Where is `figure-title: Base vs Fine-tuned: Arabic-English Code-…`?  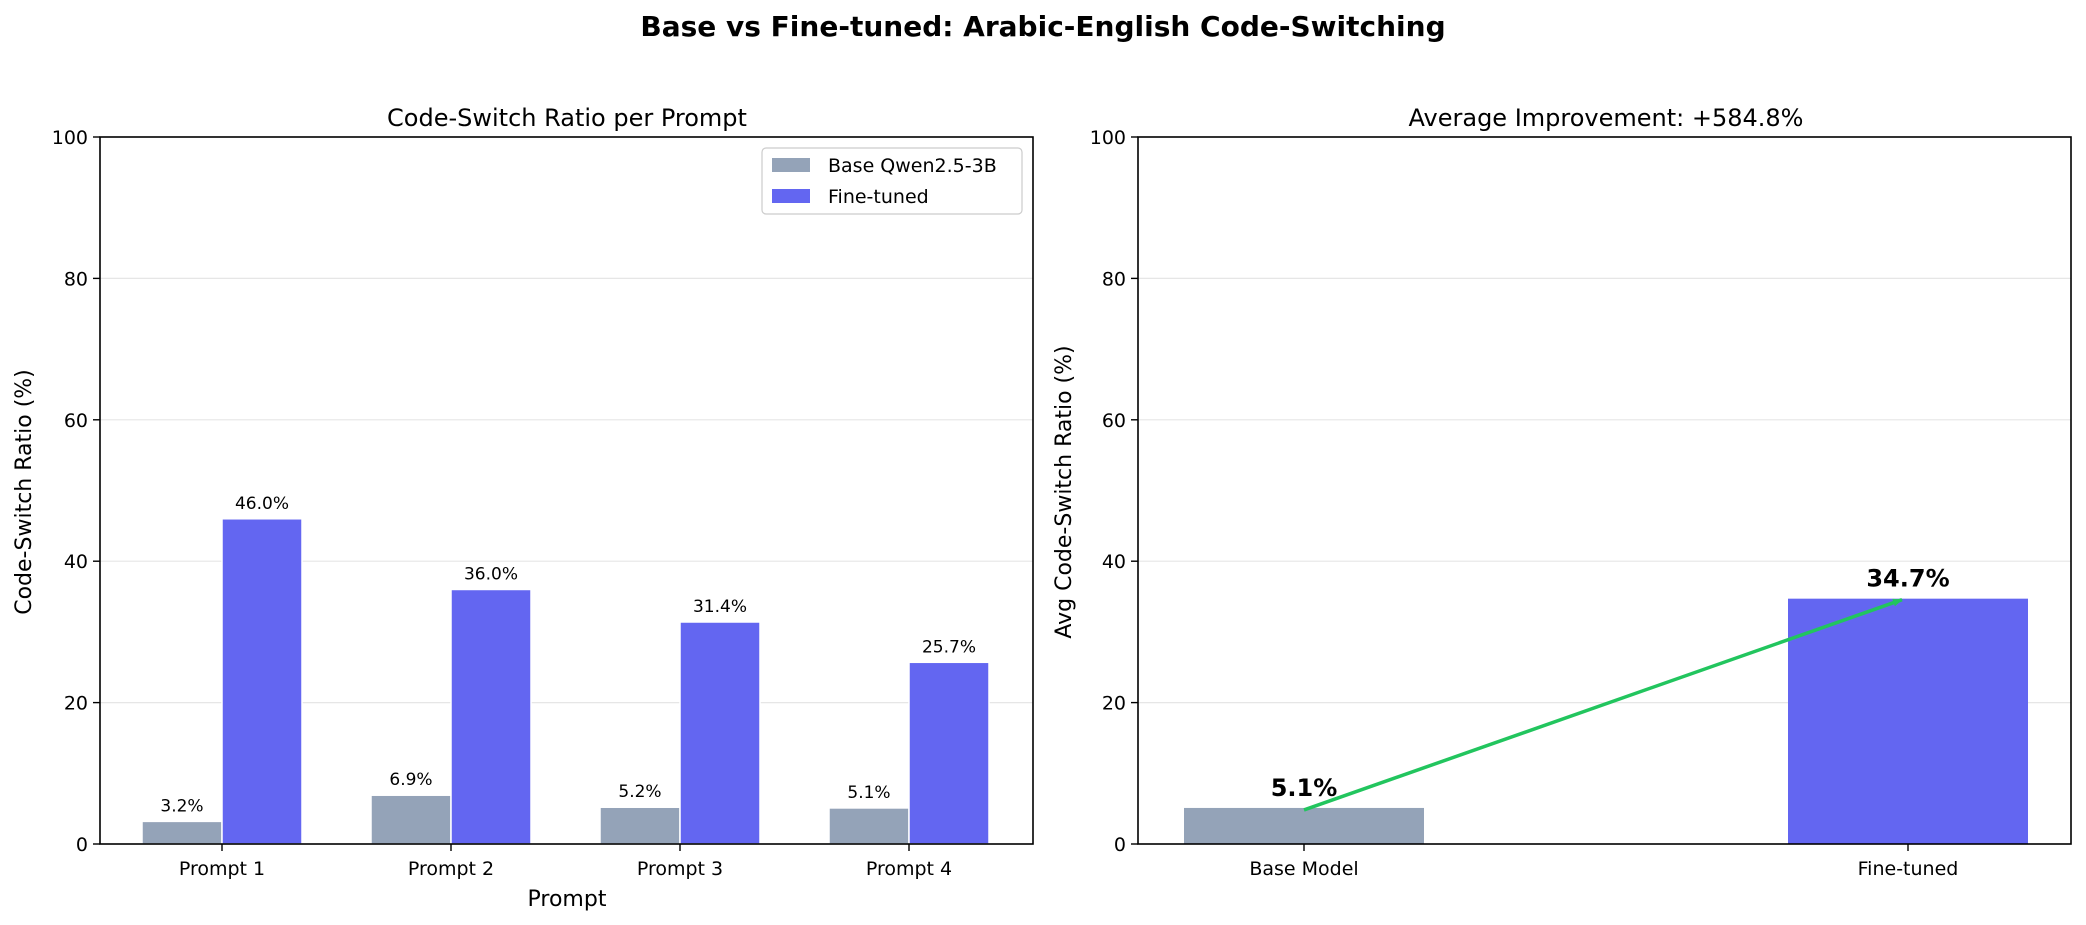
figure-title: Base vs Fine-tuned: Arabic-English Code-… is located at coordinates (1042, 26).